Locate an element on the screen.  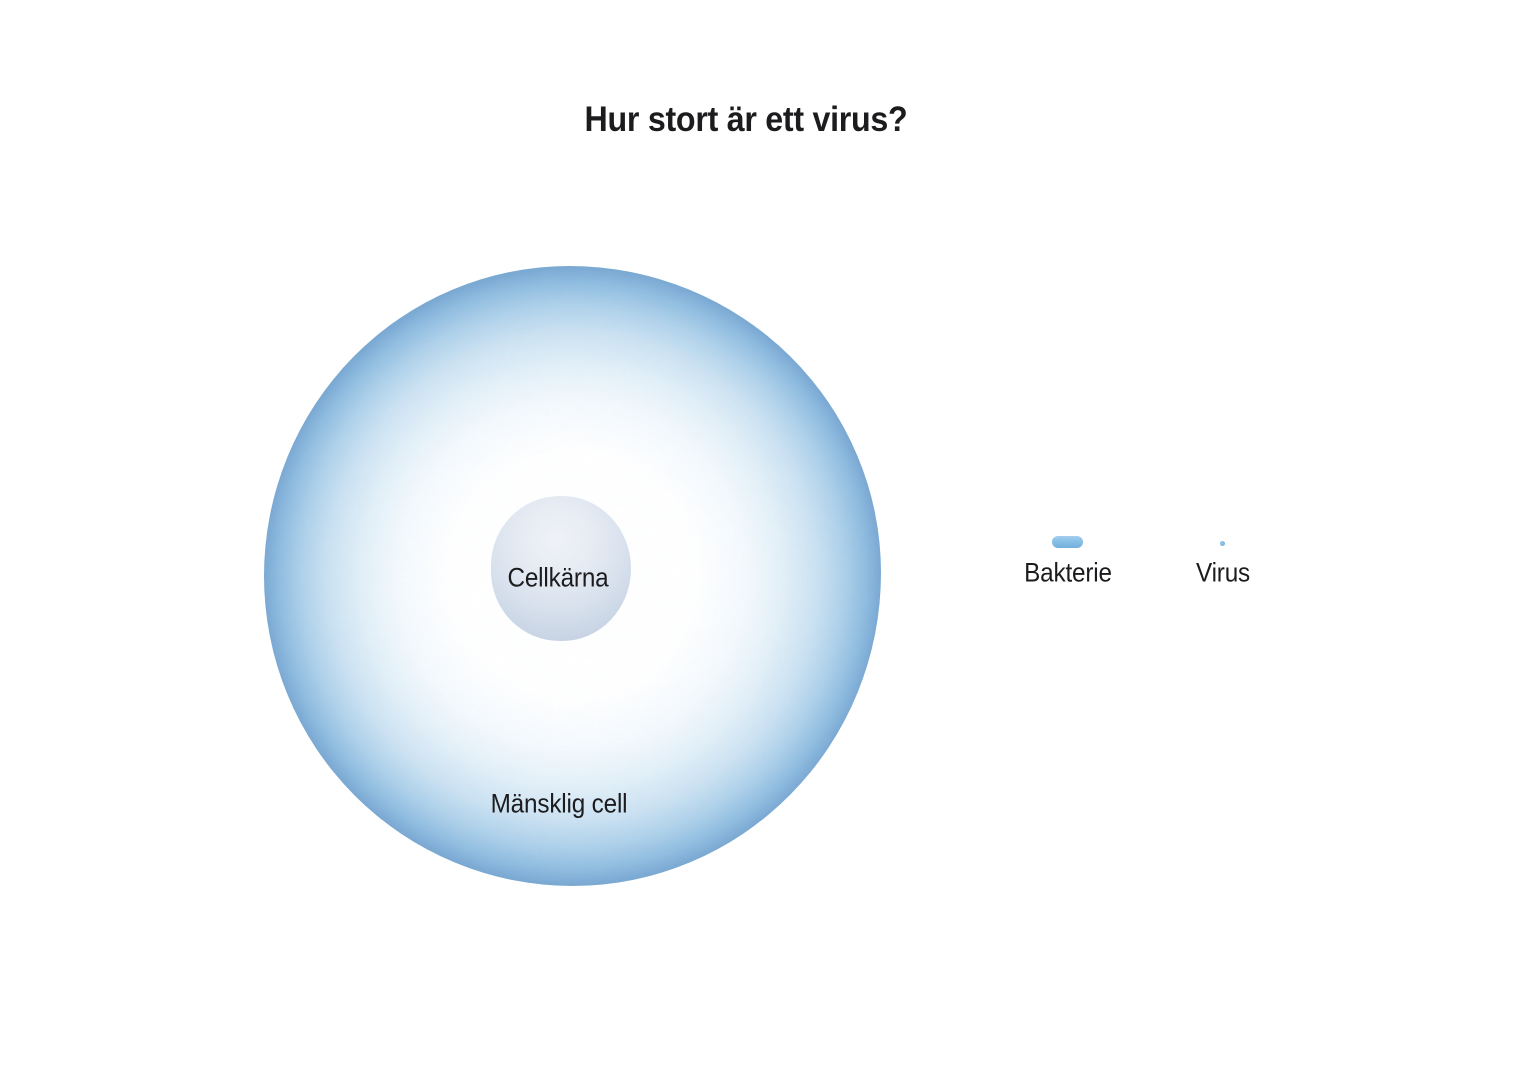
nucleus-label: Cellkärna is located at coordinates (558, 577).